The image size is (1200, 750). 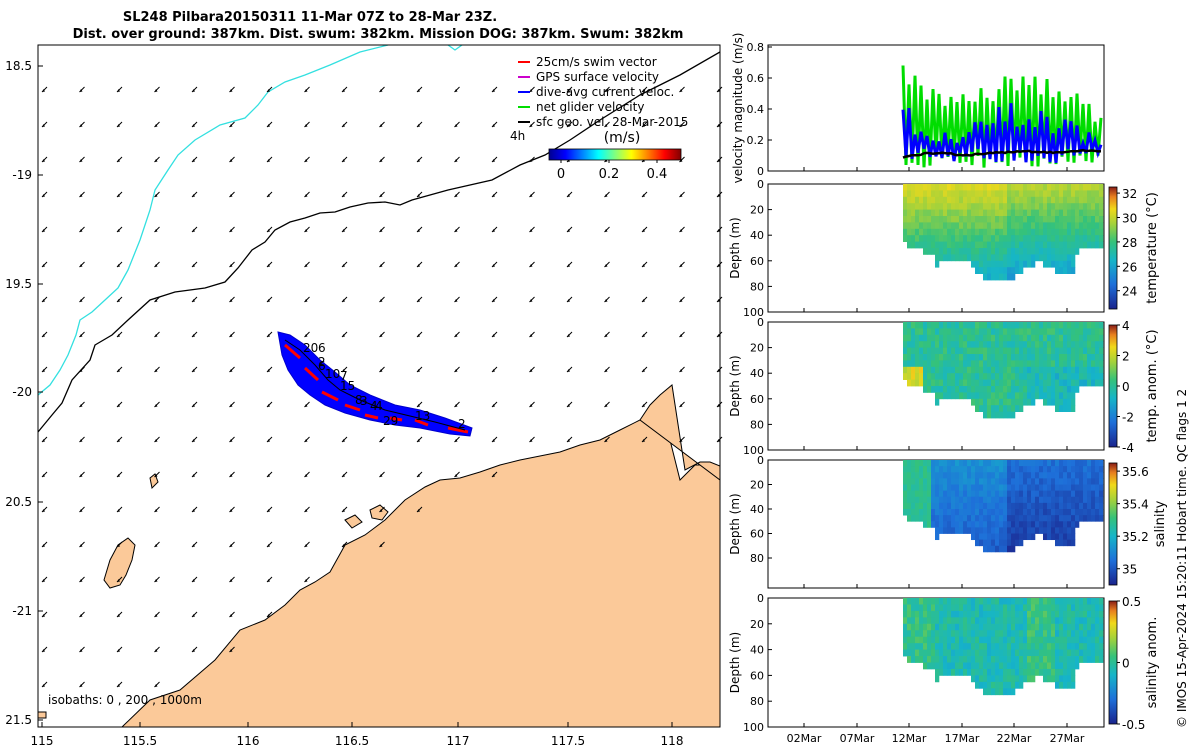 I want to click on colorbar-tick-label: 2, so click(x=1126, y=357).